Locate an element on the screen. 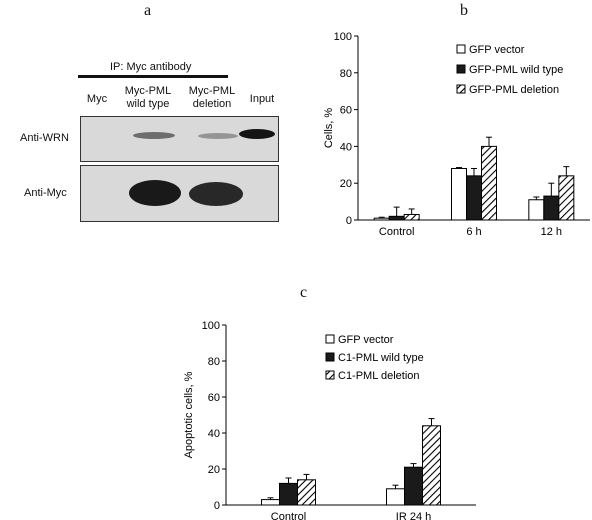 The width and height of the screenshot is (592, 520). lane-label-pml-wild-type: Myc-PML wild type is located at coordinates (148, 97).